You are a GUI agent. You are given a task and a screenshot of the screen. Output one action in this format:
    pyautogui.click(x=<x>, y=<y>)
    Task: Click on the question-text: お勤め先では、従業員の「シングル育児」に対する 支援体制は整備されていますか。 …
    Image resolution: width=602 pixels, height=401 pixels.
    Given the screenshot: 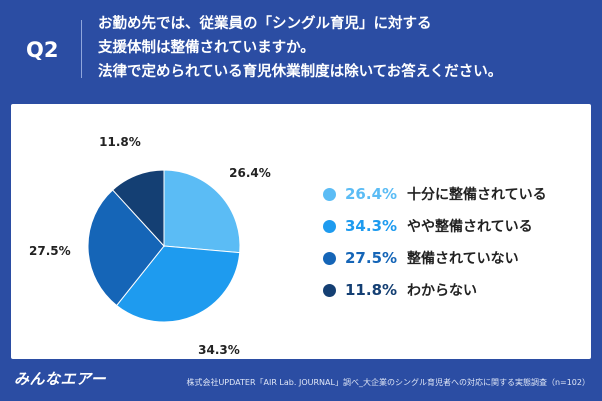 What is the action you would take?
    pyautogui.click(x=345, y=48)
    